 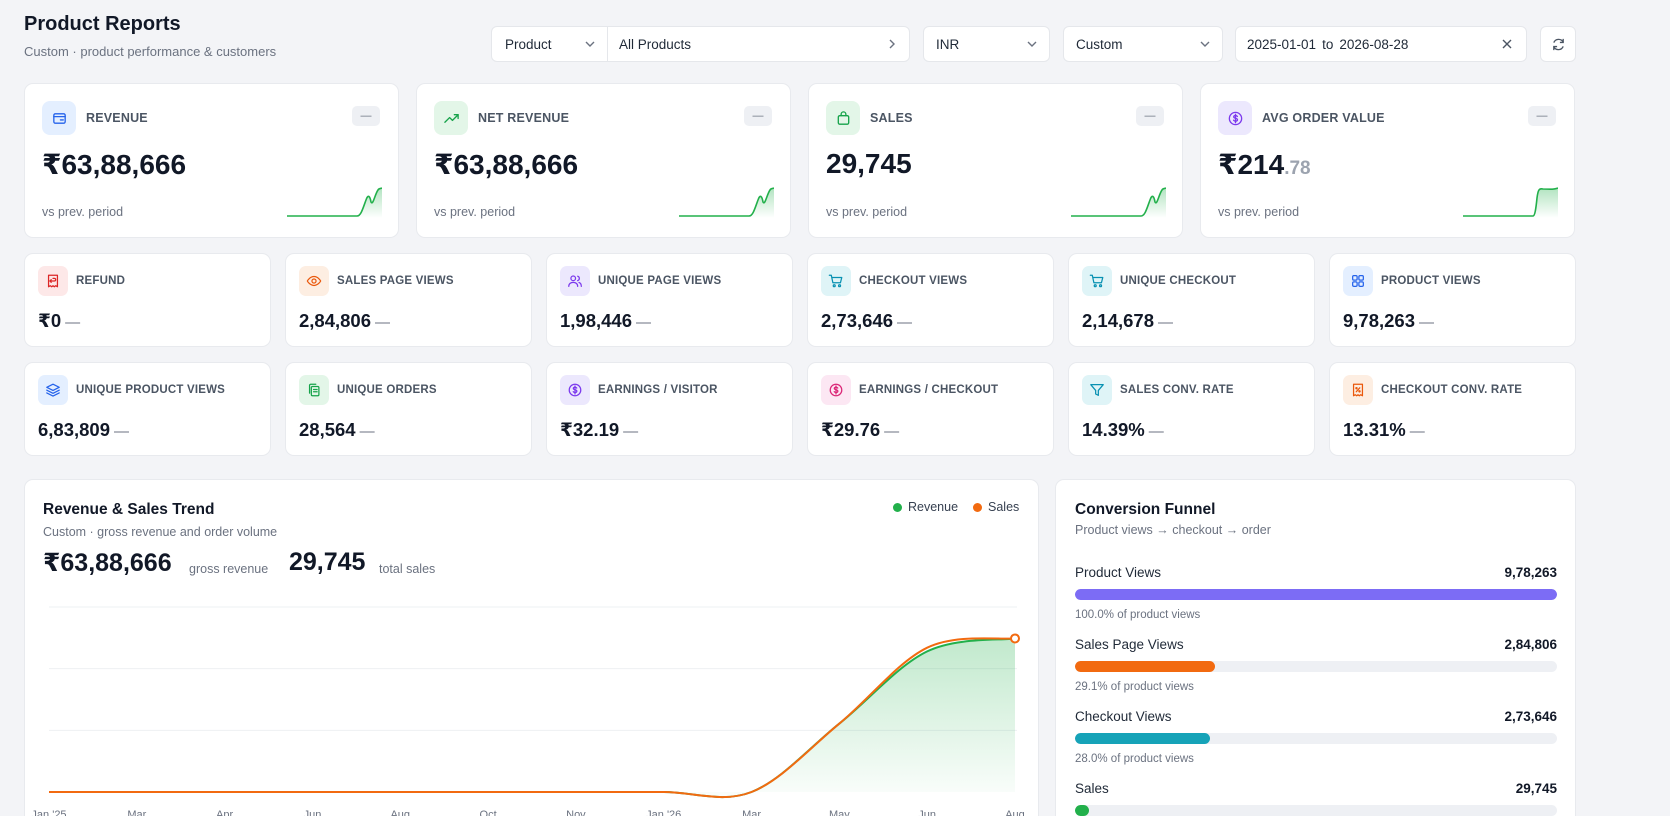 I want to click on dollar-circle-icon, so click(x=575, y=390).